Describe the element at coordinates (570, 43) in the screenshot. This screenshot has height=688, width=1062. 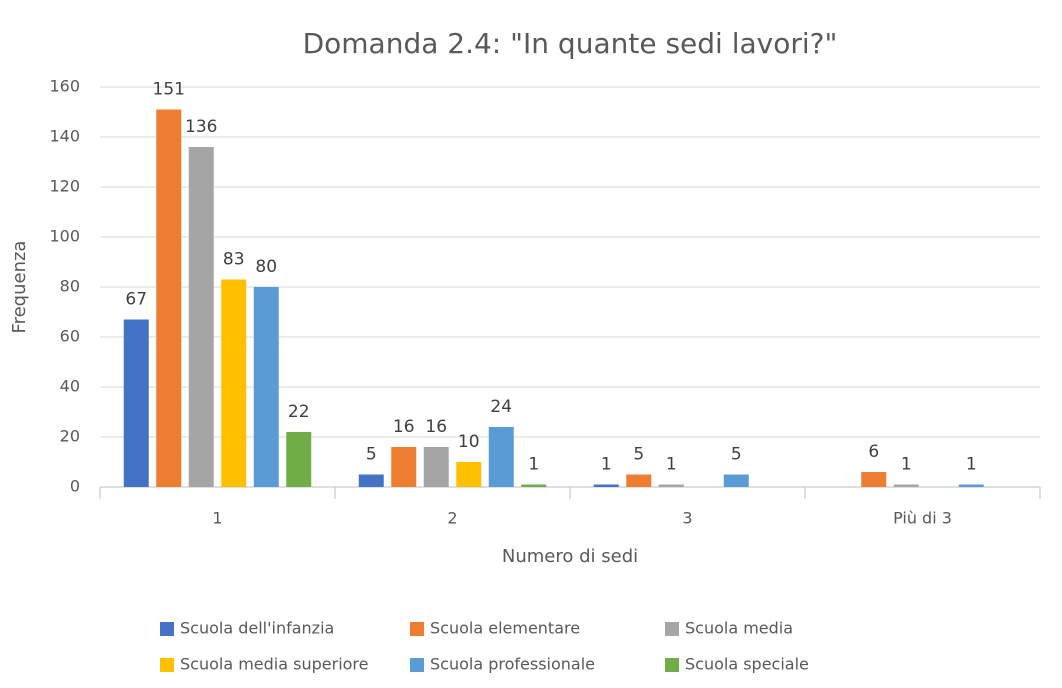
I see `chart-title: Domanda 2.4: "In quante sedi lavori?"` at that location.